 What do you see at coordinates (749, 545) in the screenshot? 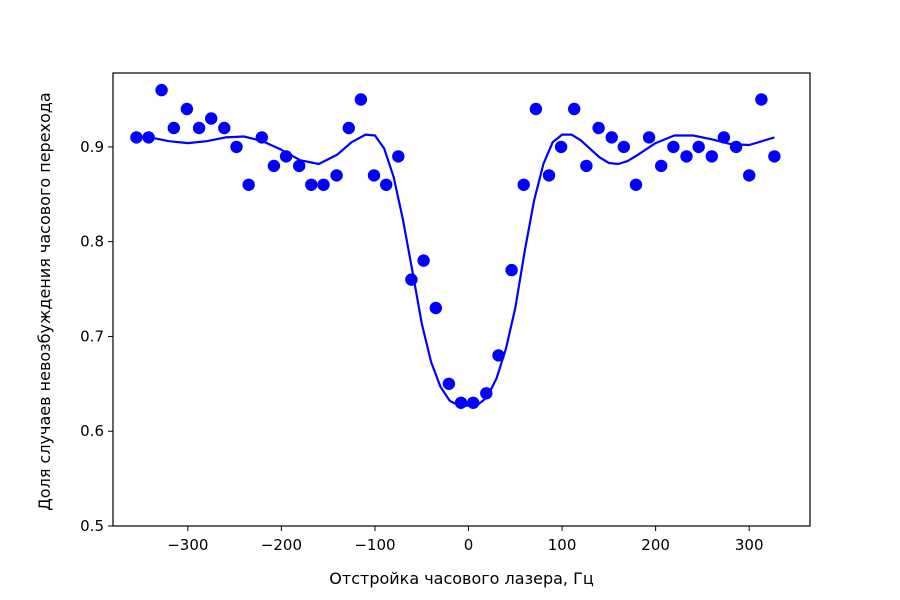
I see `x-tick-label: 300` at bounding box center [749, 545].